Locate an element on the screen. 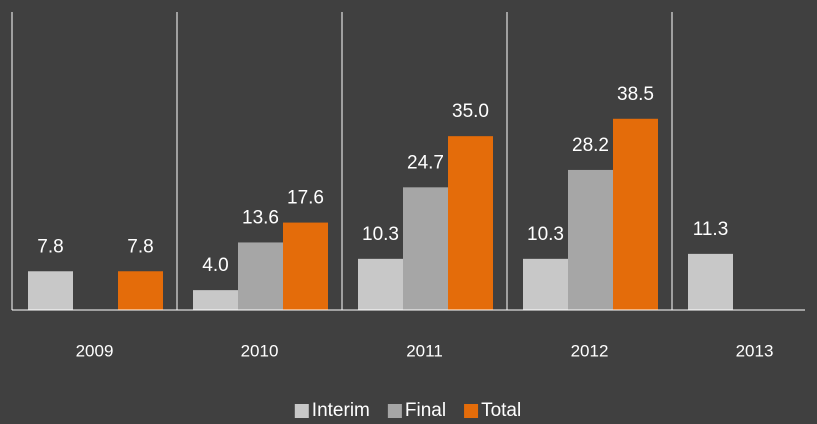 This screenshot has height=424, width=817. data-label: 24.7 is located at coordinates (425, 162).